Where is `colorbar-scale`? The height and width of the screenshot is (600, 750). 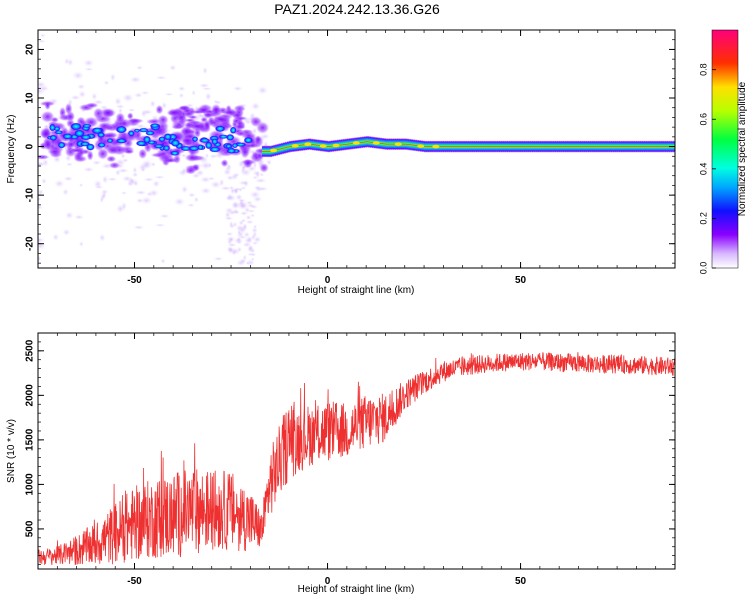
colorbar-scale is located at coordinates (725, 149).